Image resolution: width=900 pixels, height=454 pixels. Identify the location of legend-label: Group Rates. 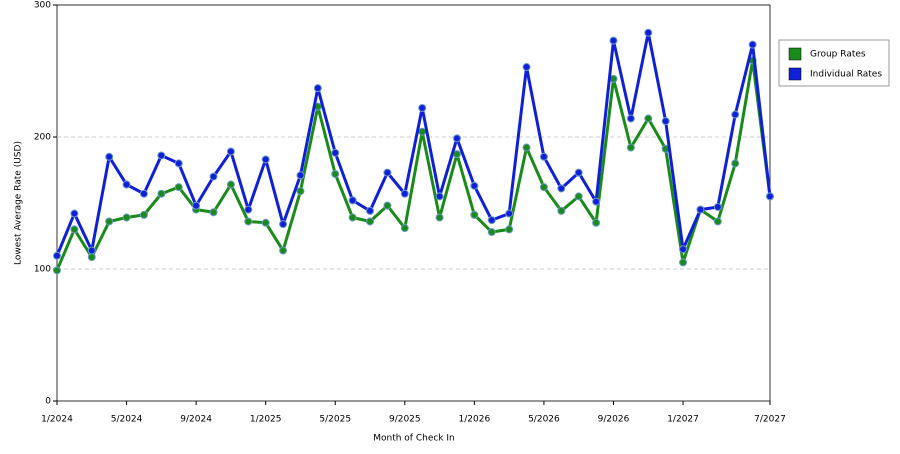
(838, 55).